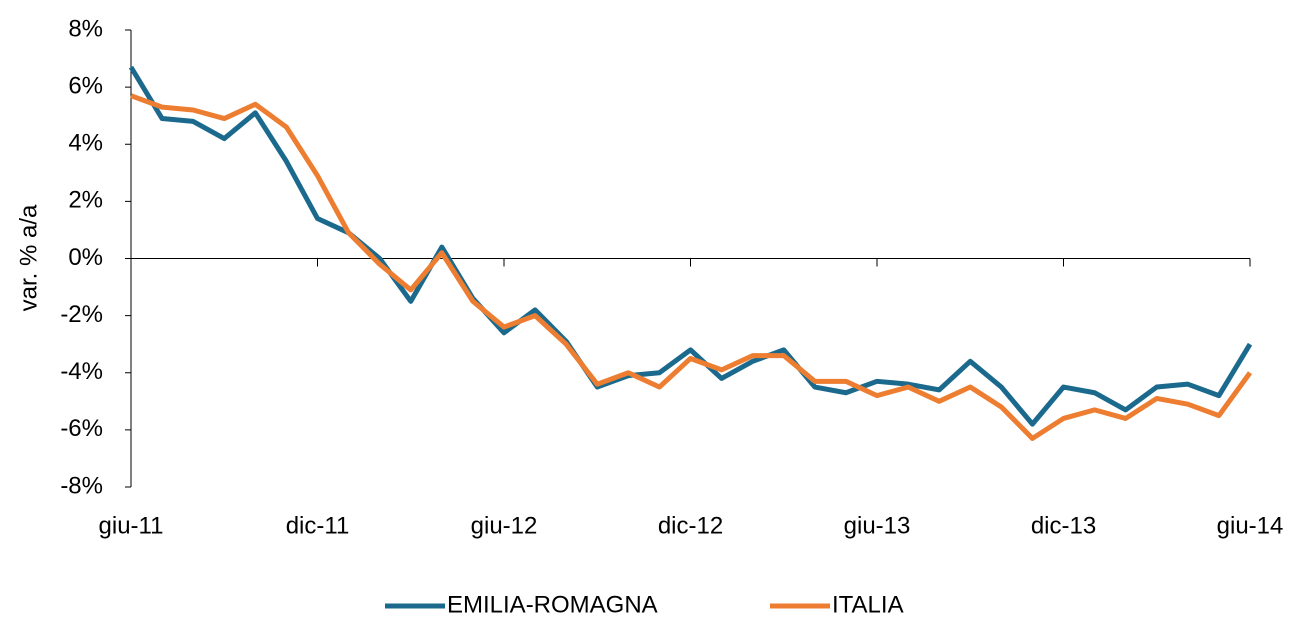 This screenshot has height=619, width=1296. Describe the element at coordinates (85, 28) in the screenshot. I see `y-tick-label: 8%` at that location.